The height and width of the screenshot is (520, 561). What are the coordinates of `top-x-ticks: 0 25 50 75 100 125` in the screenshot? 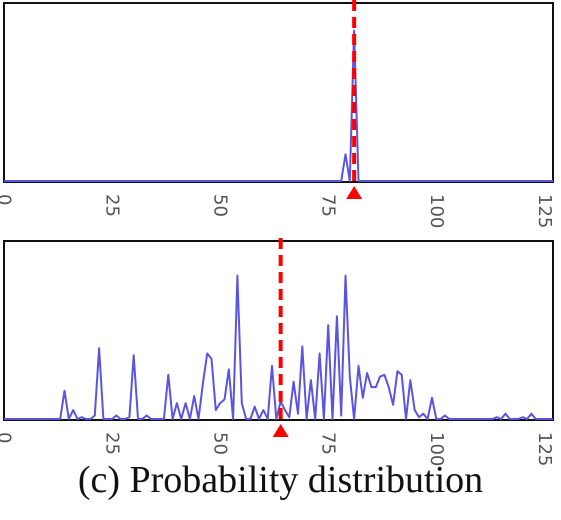 It's located at (277, 211).